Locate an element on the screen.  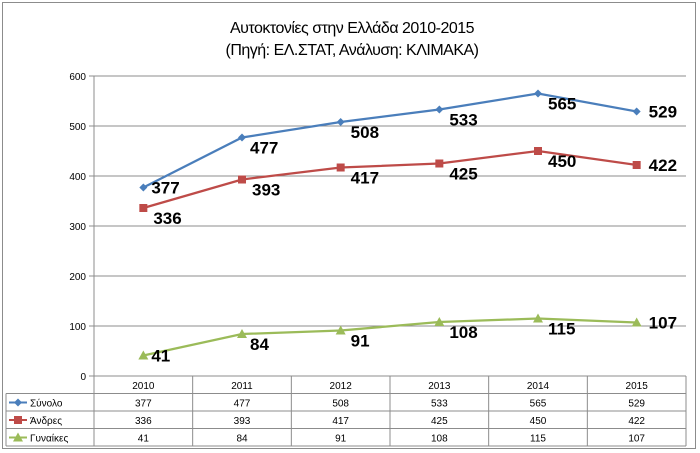
y-tick-label: 0 is located at coordinates (83, 377).